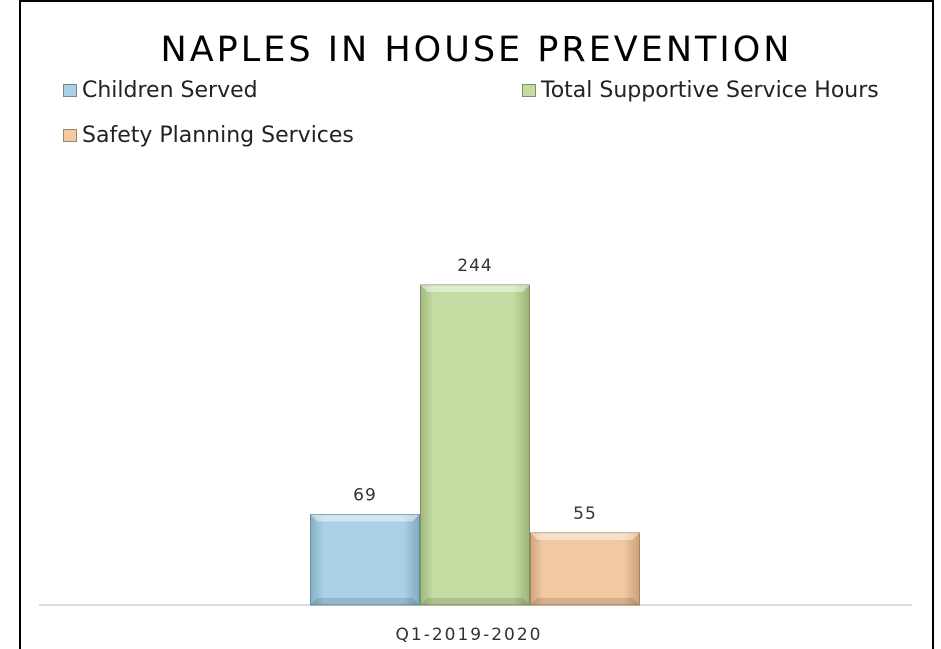 This screenshot has height=649, width=941. I want to click on legend-swatch-total-supportive-service-hours, so click(529, 90).